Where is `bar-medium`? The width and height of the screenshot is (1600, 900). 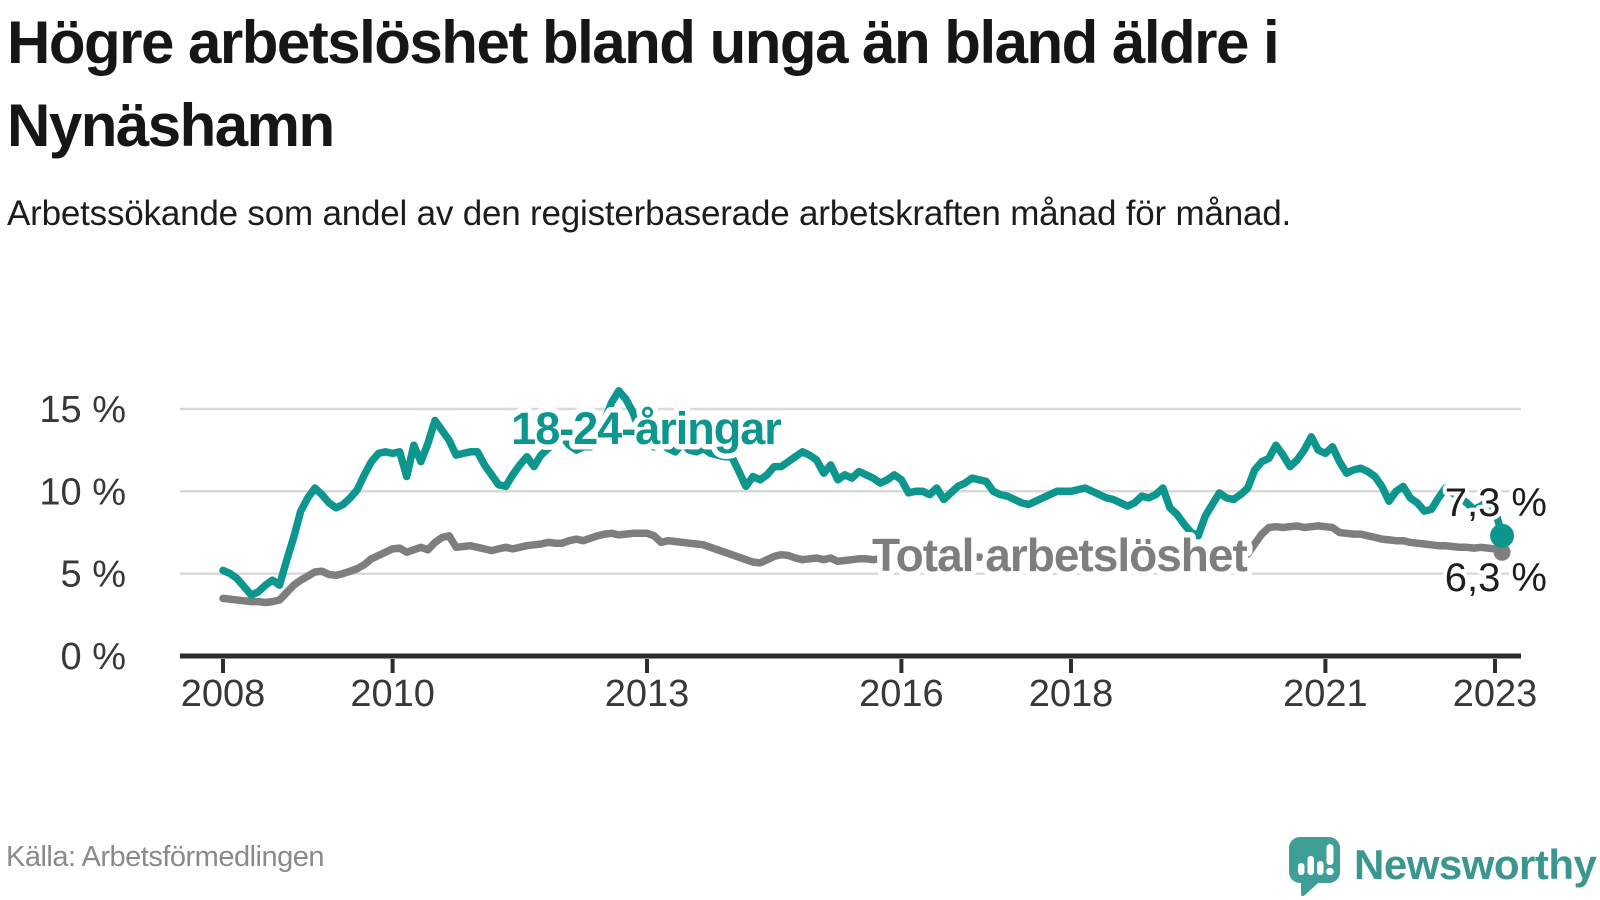
bar-medium is located at coordinates (1320, 868).